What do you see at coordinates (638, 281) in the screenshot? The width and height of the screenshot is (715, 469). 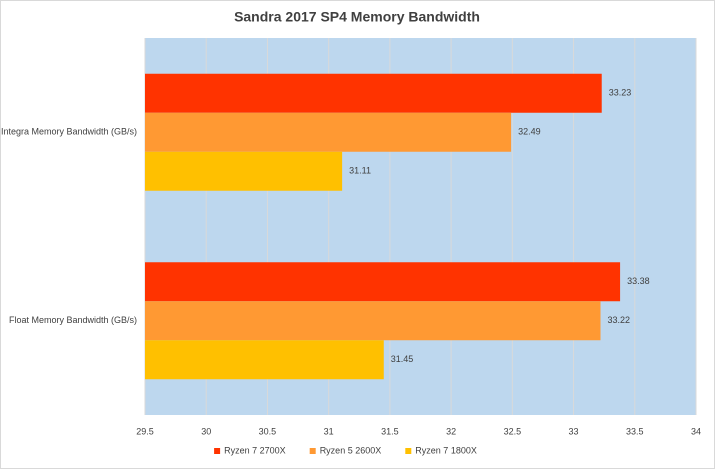 I see `data-label: 33.38` at bounding box center [638, 281].